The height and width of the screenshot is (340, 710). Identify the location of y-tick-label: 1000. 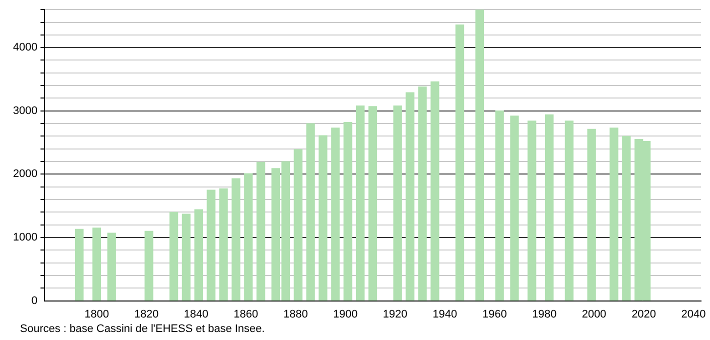
(25, 238).